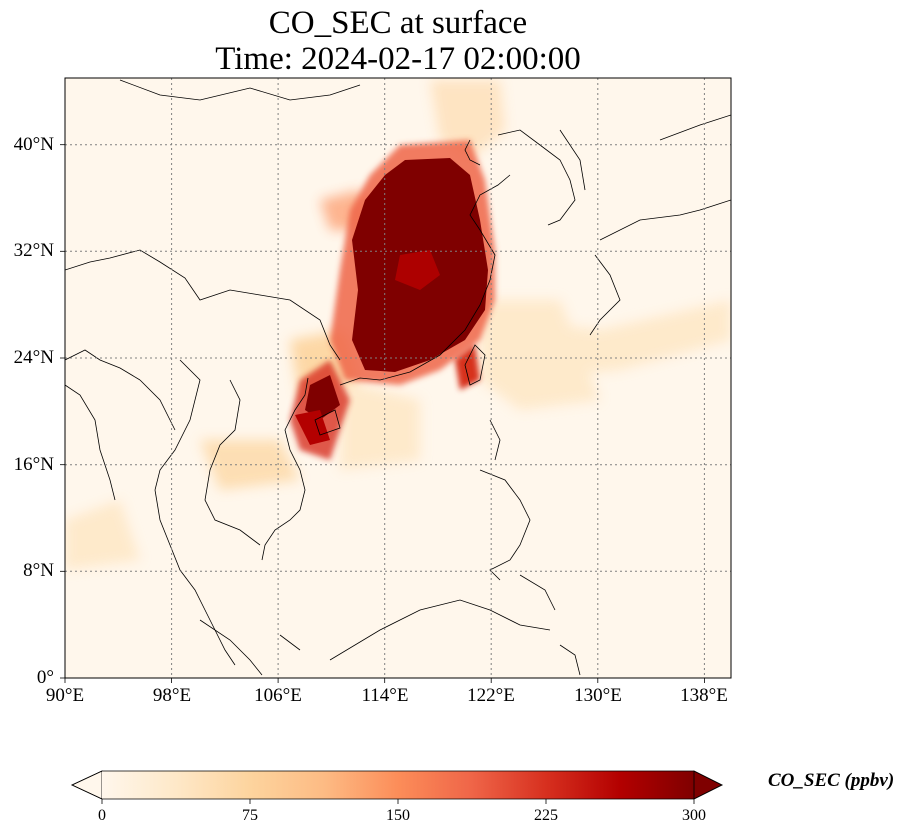 The height and width of the screenshot is (836, 916). I want to click on colorbar-tick-label: 225, so click(546, 815).